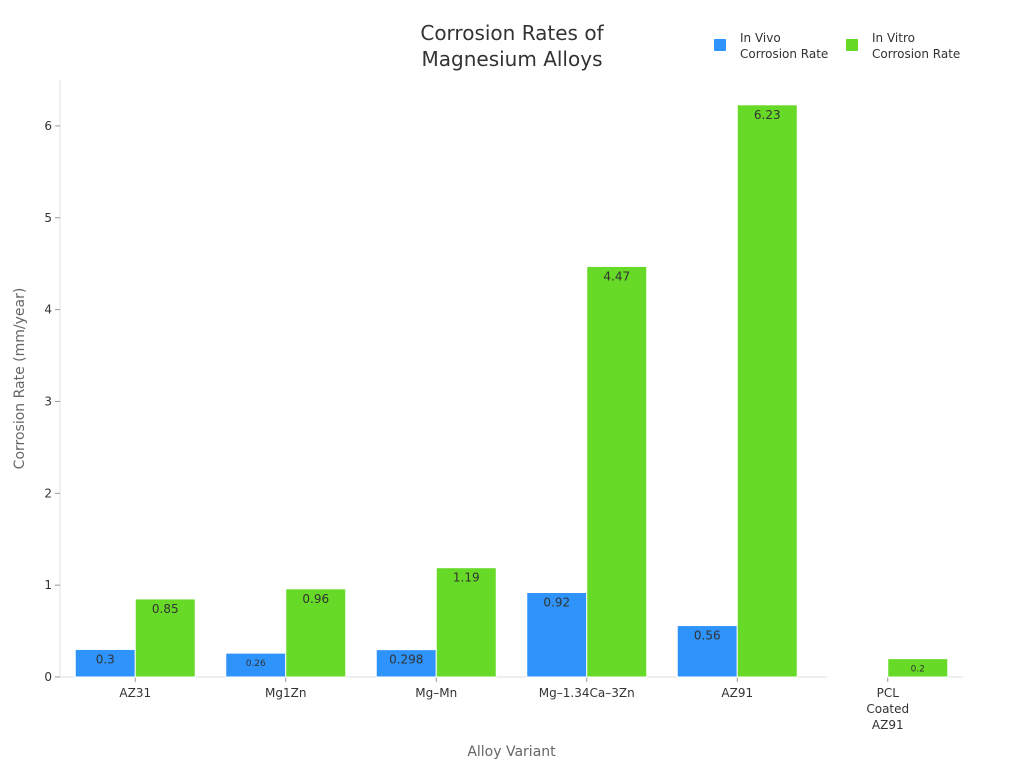  What do you see at coordinates (36, 382) in the screenshot?
I see `y-axis: 0 1 2 3 4 5 6 Corrosion Rate (mm/year)` at bounding box center [36, 382].